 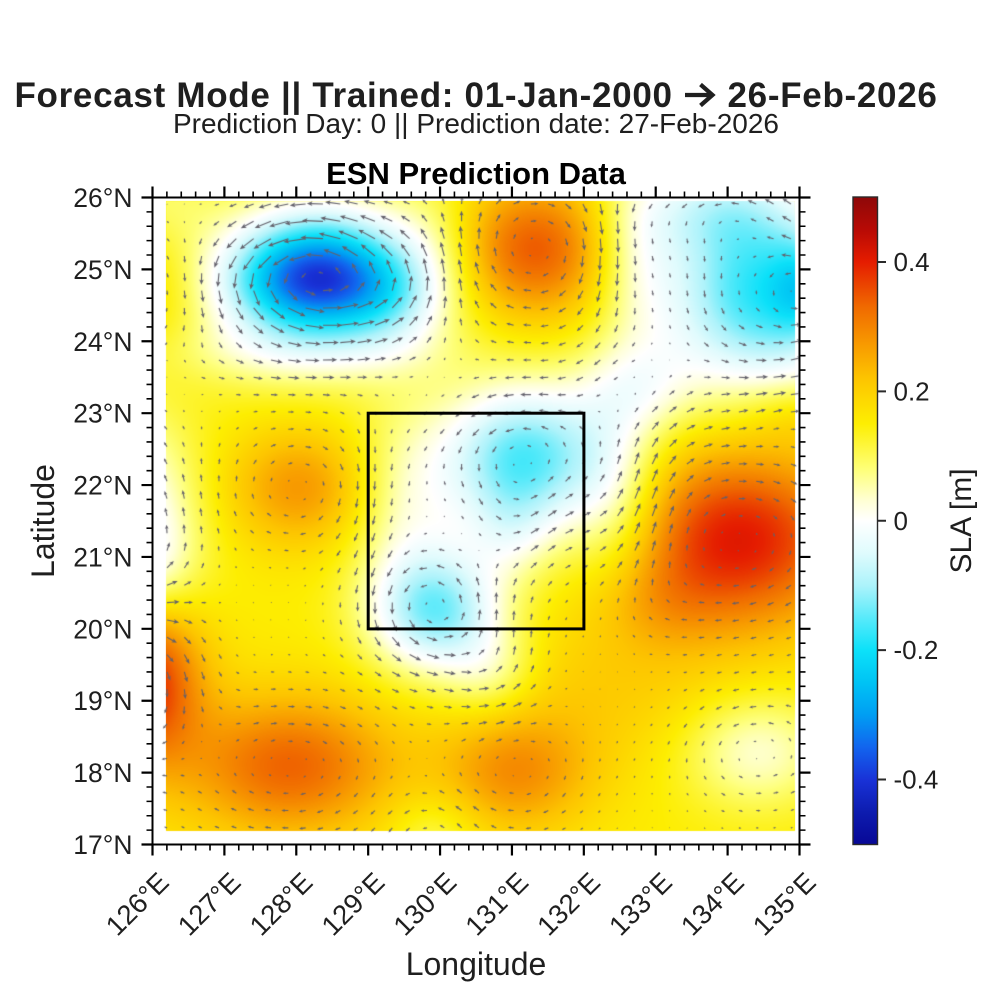 I want to click on svg-text: 127°E, so click(x=209, y=903).